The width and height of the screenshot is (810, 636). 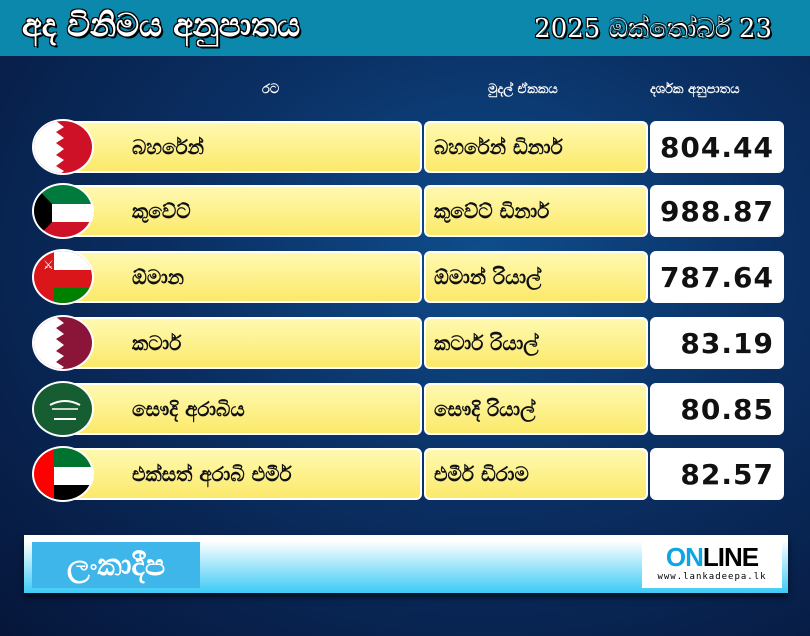 I want to click on currency-cell: ඕමාන් රියාල්, so click(x=536, y=277).